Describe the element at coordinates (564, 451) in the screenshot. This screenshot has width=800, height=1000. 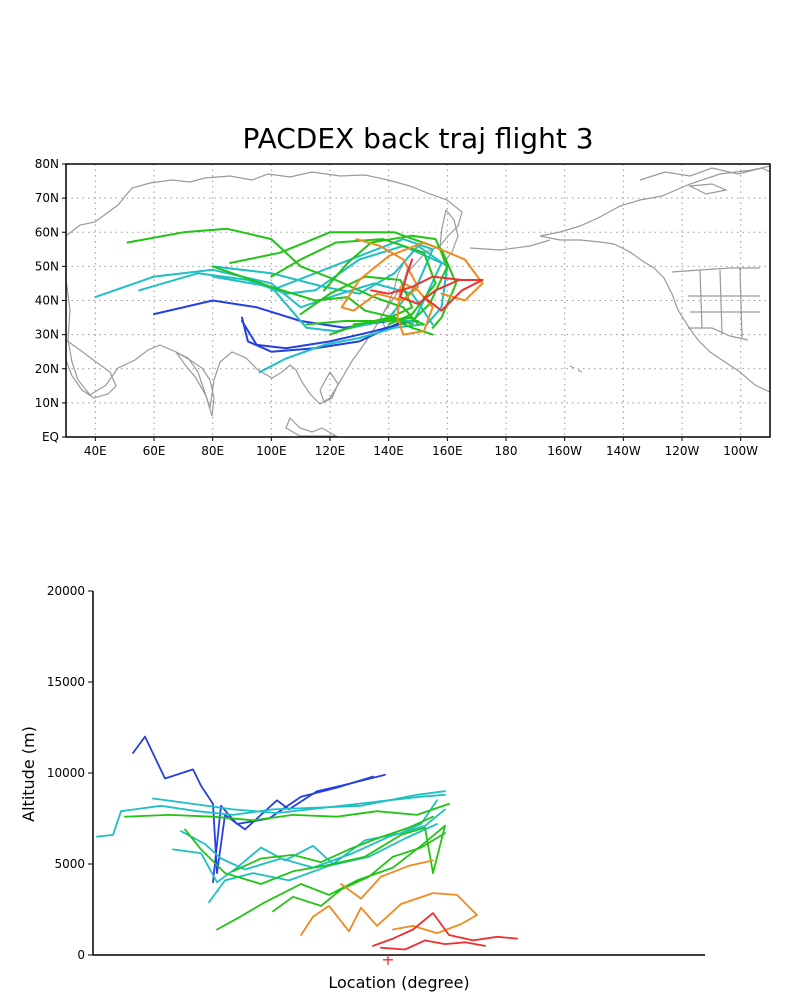
I see `map-lon-tick-label: 160W` at that location.